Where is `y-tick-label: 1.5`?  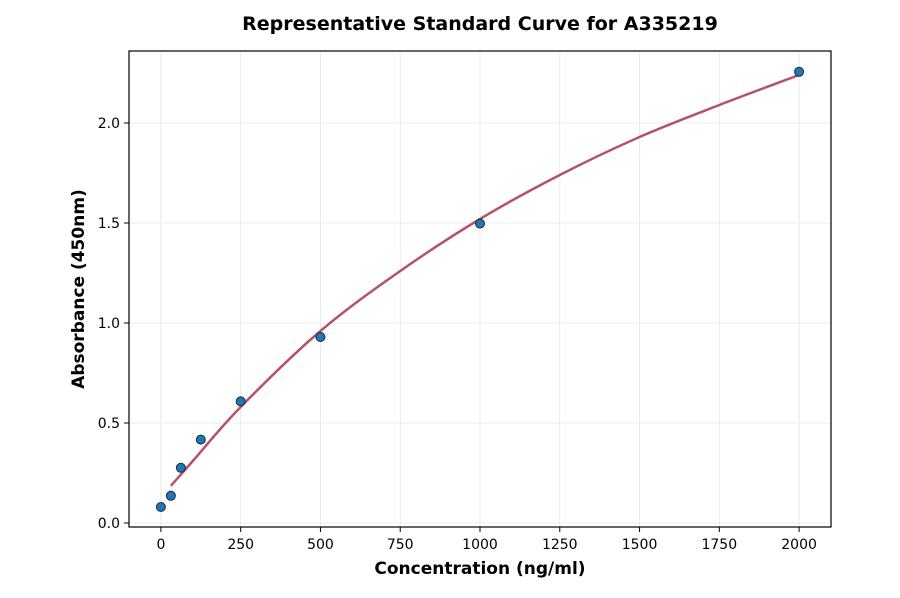
y-tick-label: 1.5 is located at coordinates (109, 224).